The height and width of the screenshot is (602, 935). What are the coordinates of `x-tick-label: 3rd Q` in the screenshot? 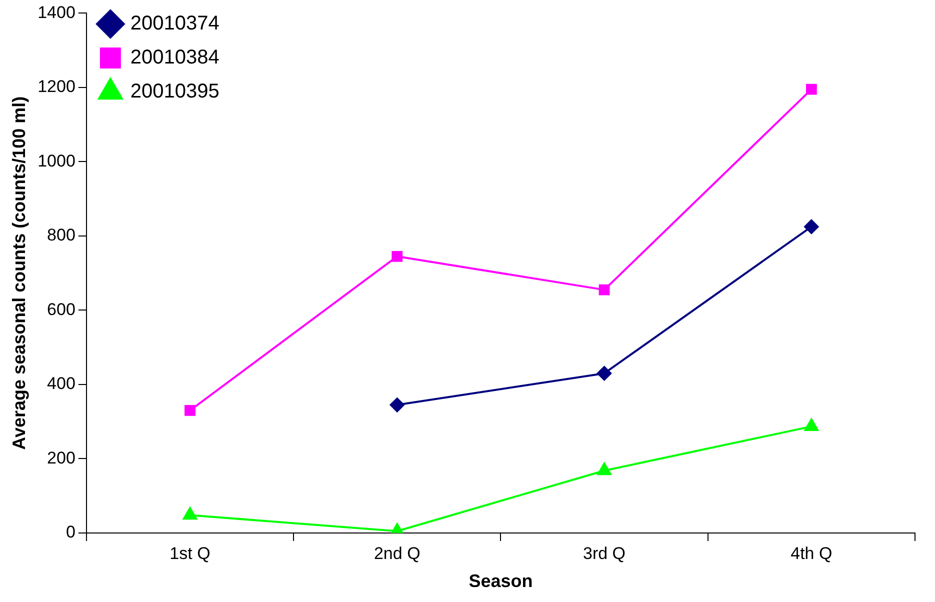 It's located at (604, 553).